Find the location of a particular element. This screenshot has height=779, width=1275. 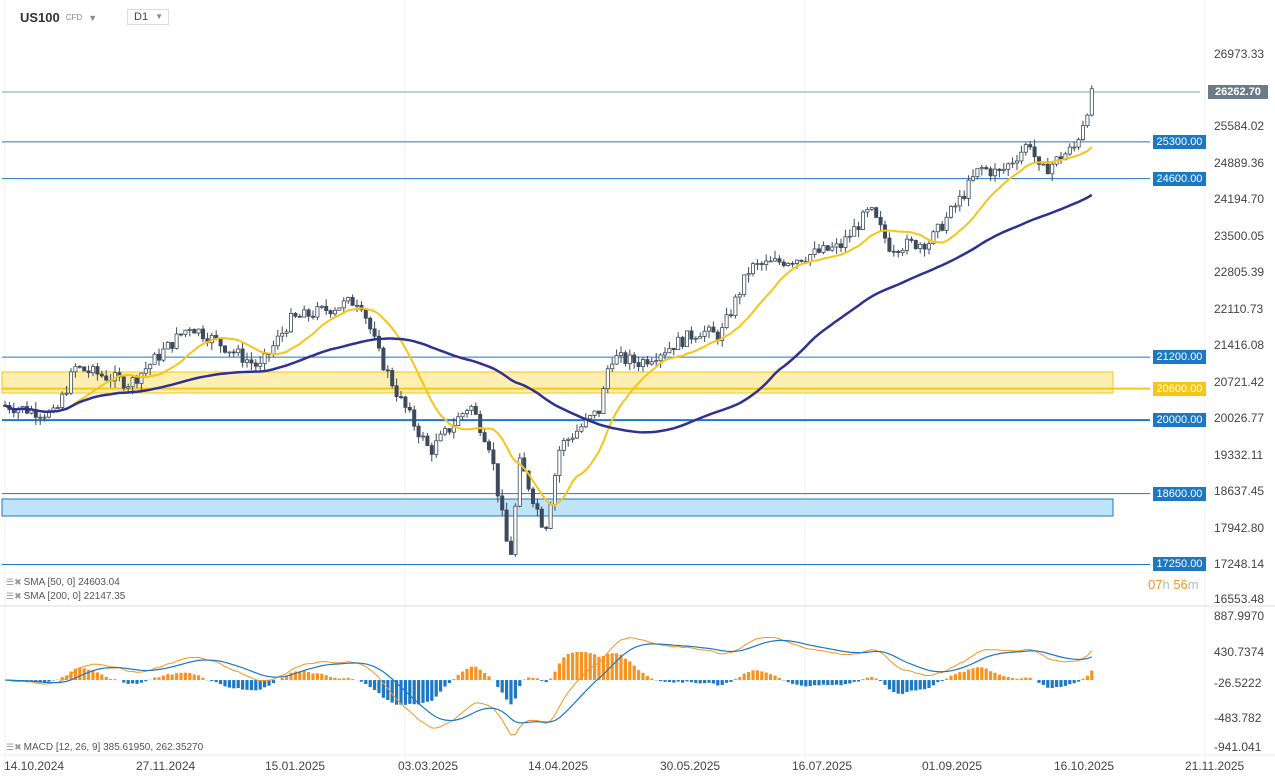

level-tag: 18600.00 is located at coordinates (1179, 493).